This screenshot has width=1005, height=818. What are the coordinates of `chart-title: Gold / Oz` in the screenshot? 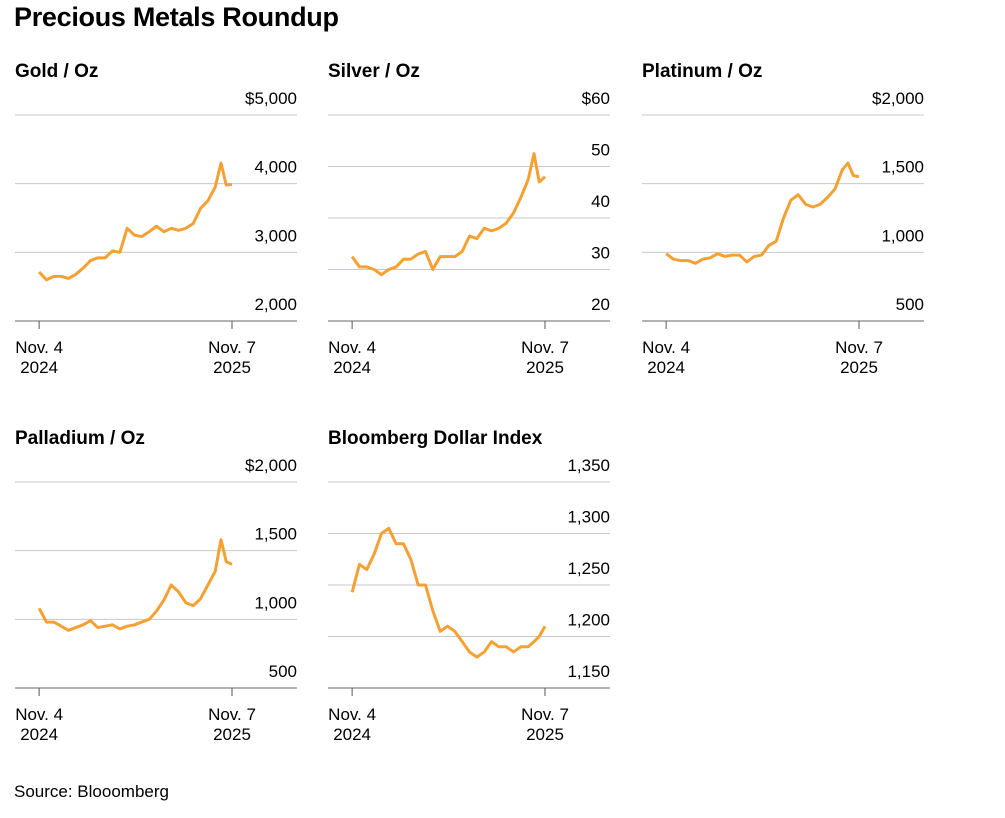 It's located at (56, 71).